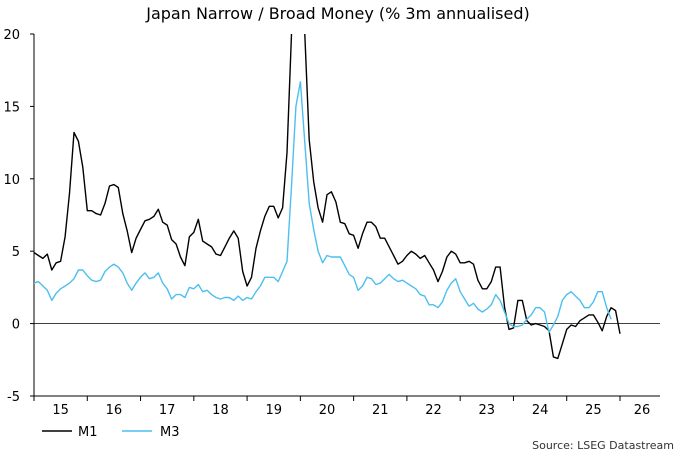 The height and width of the screenshot is (455, 680). Describe the element at coordinates (167, 410) in the screenshot. I see `x-tick-label: 17` at that location.